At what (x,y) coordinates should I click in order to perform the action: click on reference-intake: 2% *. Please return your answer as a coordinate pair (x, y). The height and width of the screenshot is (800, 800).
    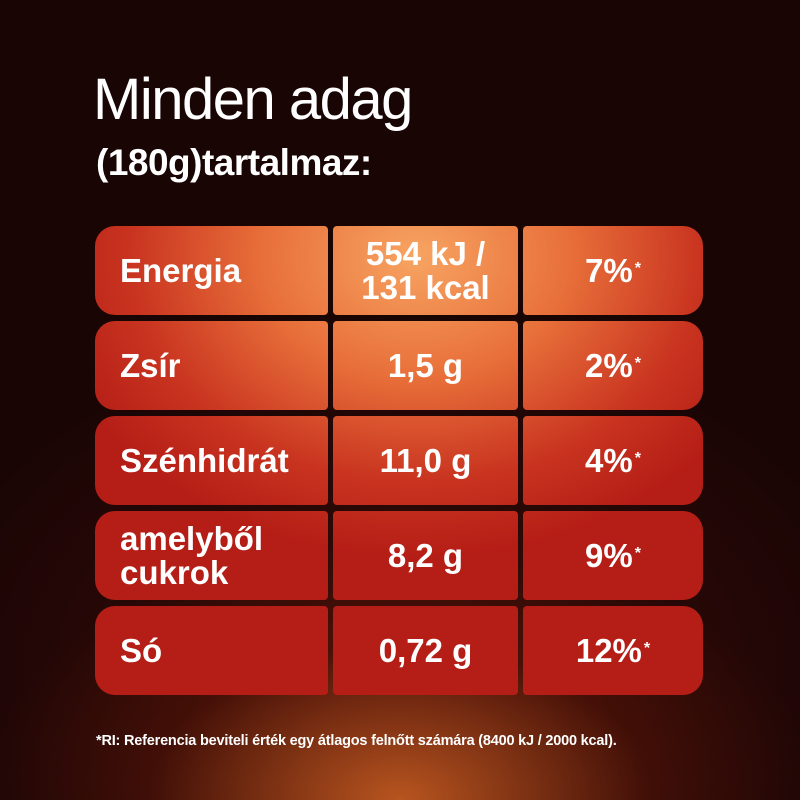
    Looking at the image, I should click on (613, 365).